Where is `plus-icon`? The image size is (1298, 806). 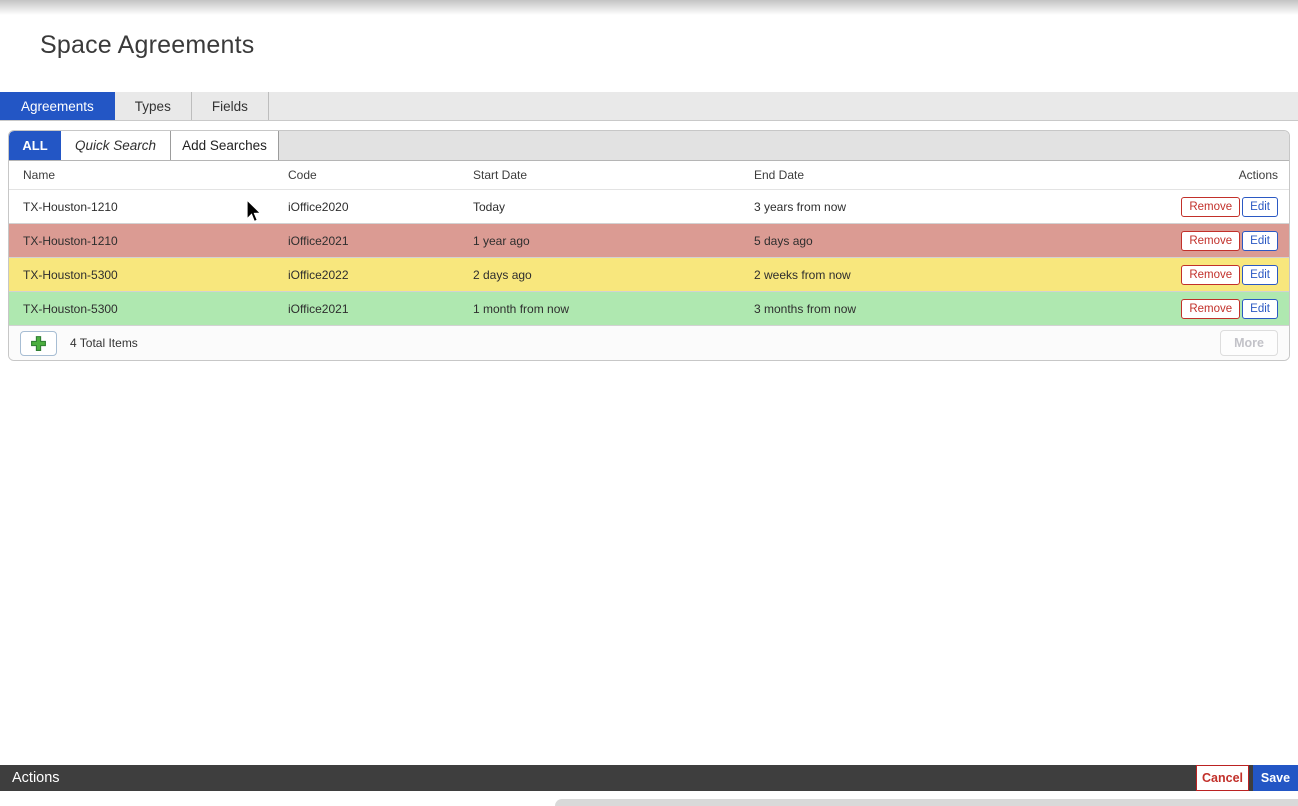
plus-icon is located at coordinates (38, 343).